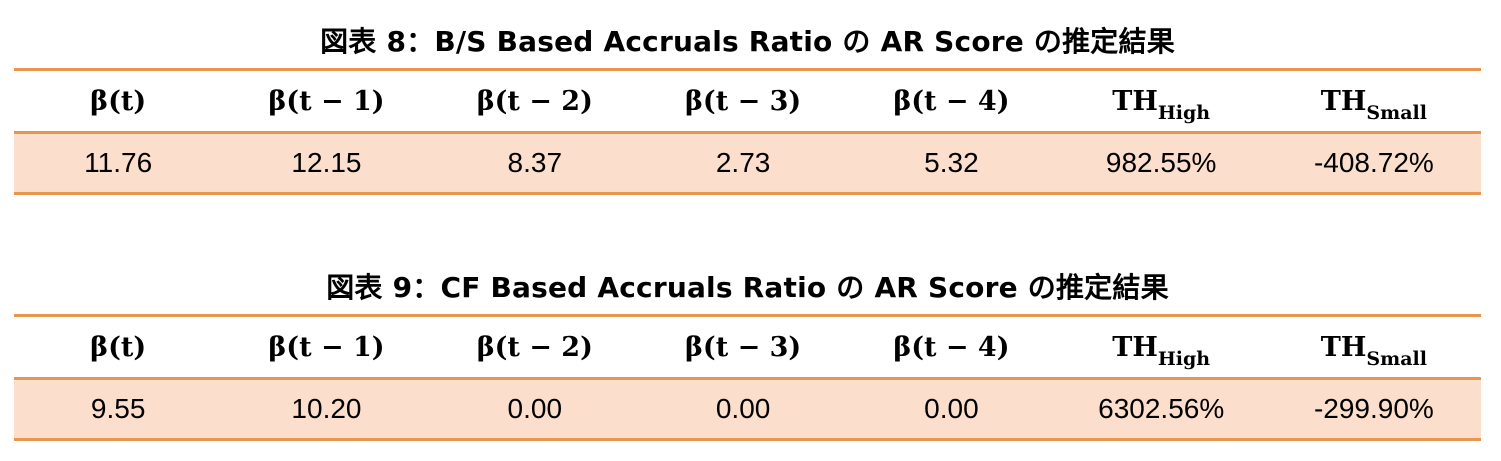 This screenshot has width=1501, height=461. Describe the element at coordinates (118, 163) in the screenshot. I see `value-cell: 11.76` at that location.